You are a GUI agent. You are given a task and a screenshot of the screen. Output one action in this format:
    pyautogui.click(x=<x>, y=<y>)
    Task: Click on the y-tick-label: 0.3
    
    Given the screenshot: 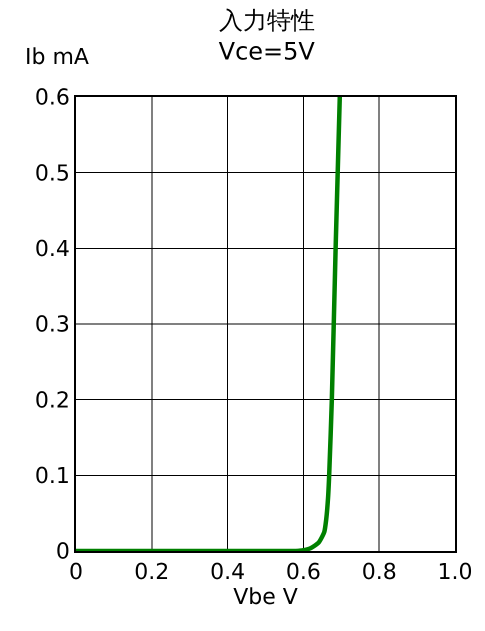 What is the action you would take?
    pyautogui.click(x=52, y=325)
    